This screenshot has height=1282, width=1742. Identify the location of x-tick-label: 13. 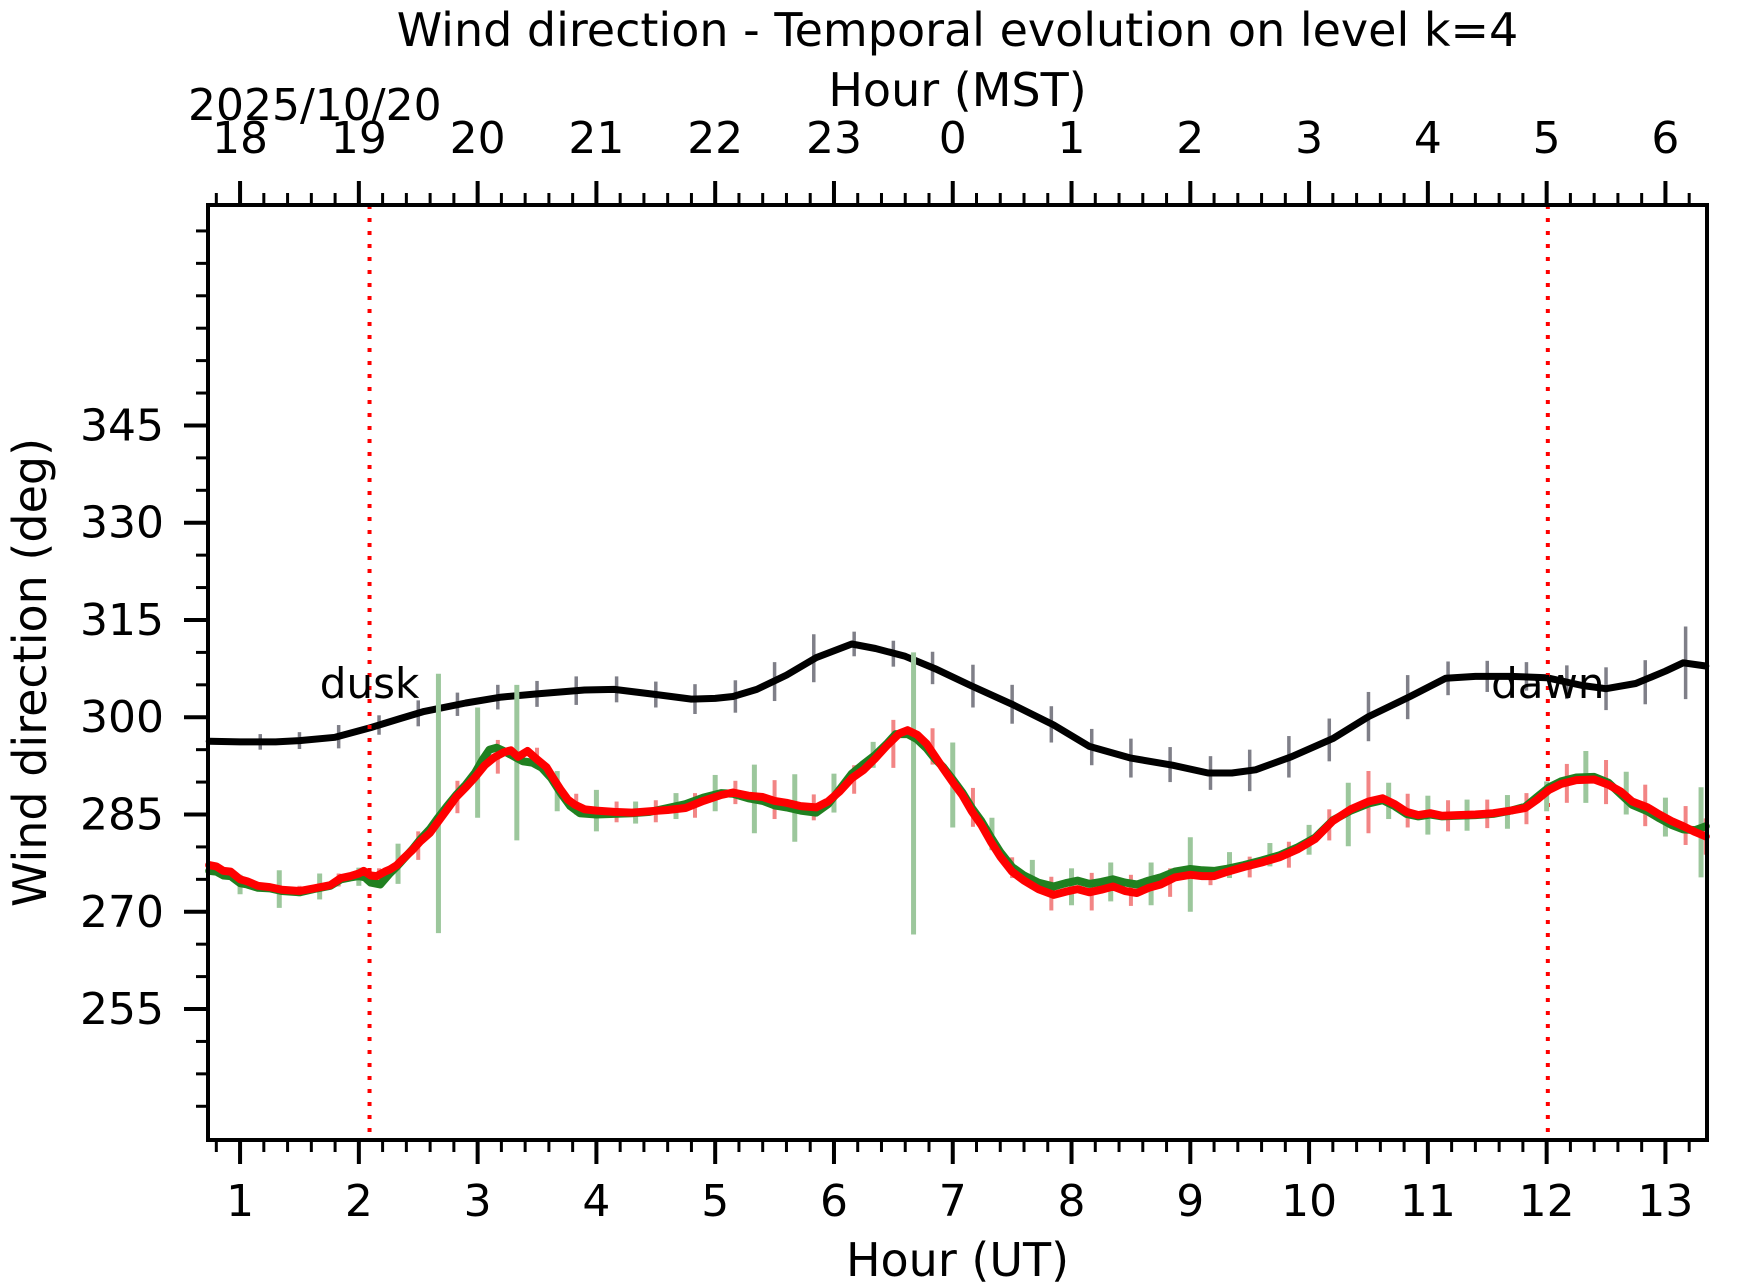
(1665, 1201).